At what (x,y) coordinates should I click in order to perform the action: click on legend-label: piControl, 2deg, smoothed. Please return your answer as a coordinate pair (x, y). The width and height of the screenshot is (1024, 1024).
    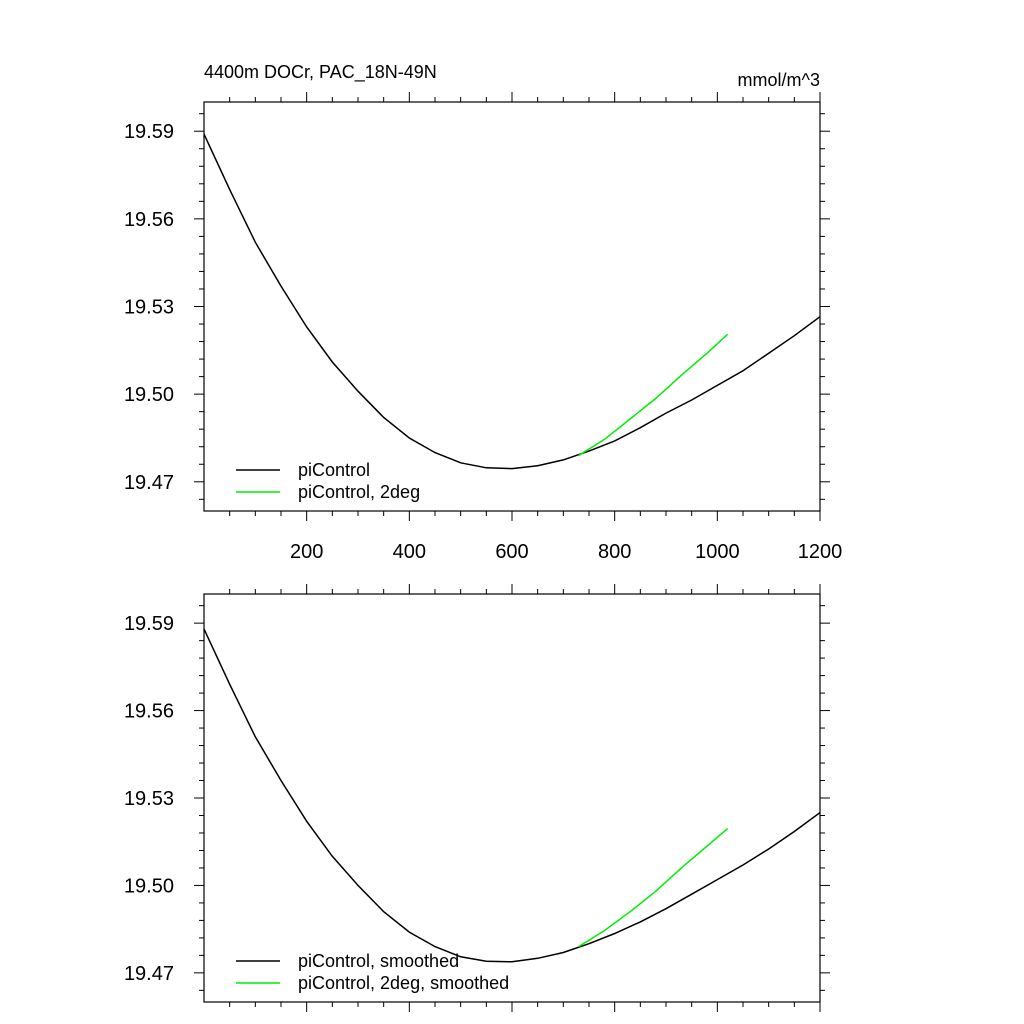
    Looking at the image, I should click on (403, 983).